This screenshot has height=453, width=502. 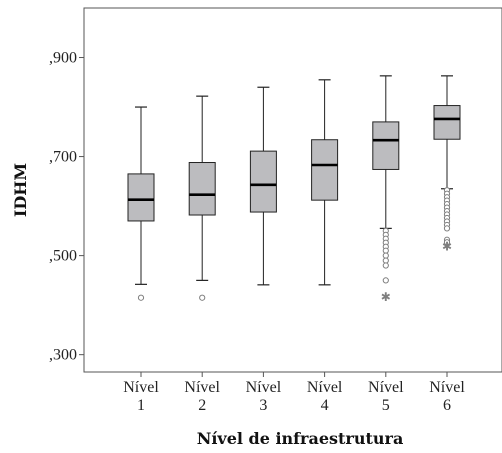 I want to click on y-tick-label: ,700, so click(x=63, y=157).